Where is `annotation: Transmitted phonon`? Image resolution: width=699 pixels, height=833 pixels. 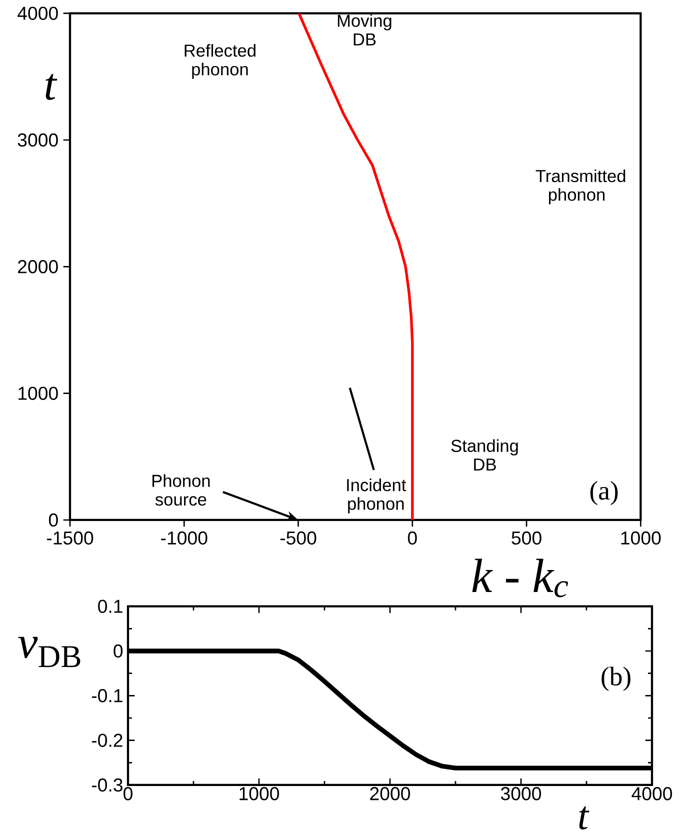
annotation: Transmitted phonon is located at coordinates (581, 186).